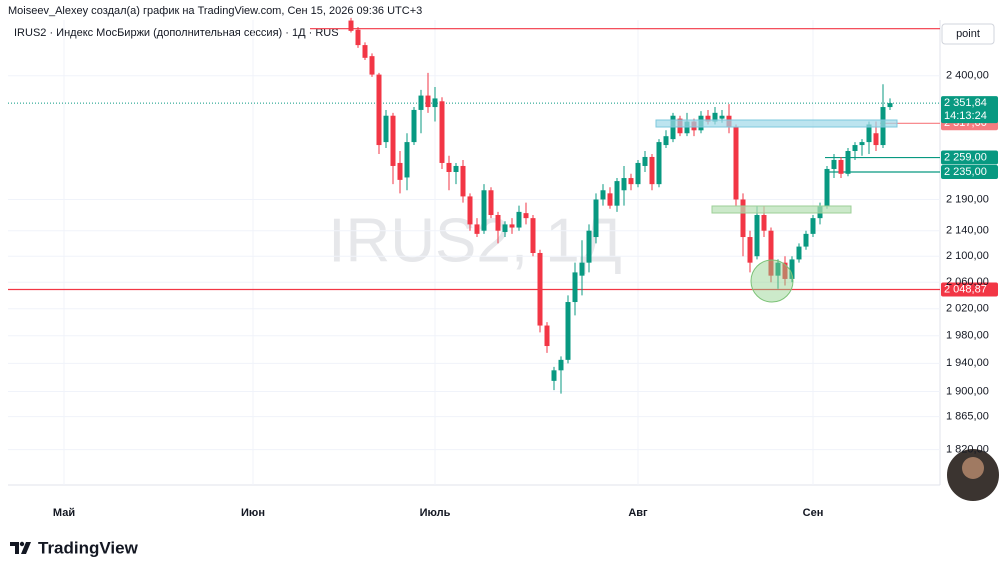  I want to click on x-tick-label: Июн, so click(253, 513).